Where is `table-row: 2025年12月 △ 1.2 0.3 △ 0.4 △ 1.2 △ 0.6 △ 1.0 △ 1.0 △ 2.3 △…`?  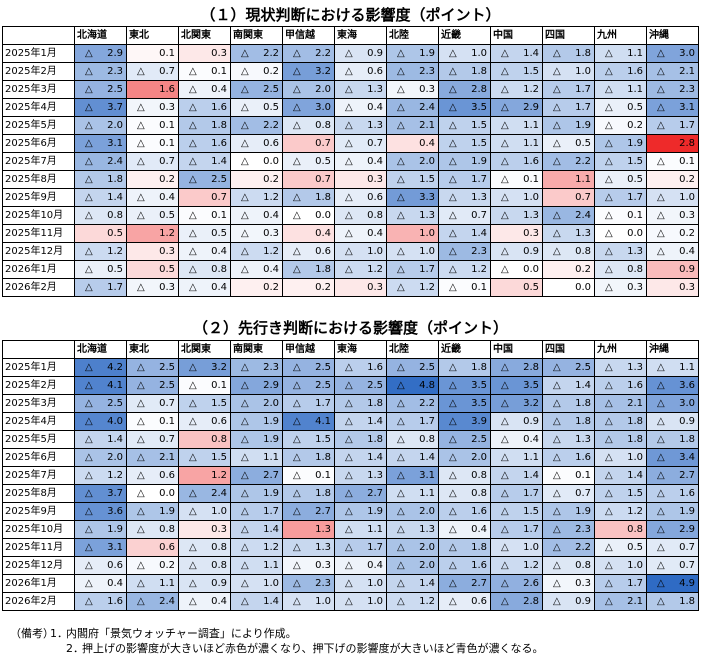
table-row: 2025年12月 △ 1.2 0.3 △ 0.4 △ 1.2 △ 0.6 △ 1.0 △ 1.0 △ 2.3 △… is located at coordinates (350, 251).